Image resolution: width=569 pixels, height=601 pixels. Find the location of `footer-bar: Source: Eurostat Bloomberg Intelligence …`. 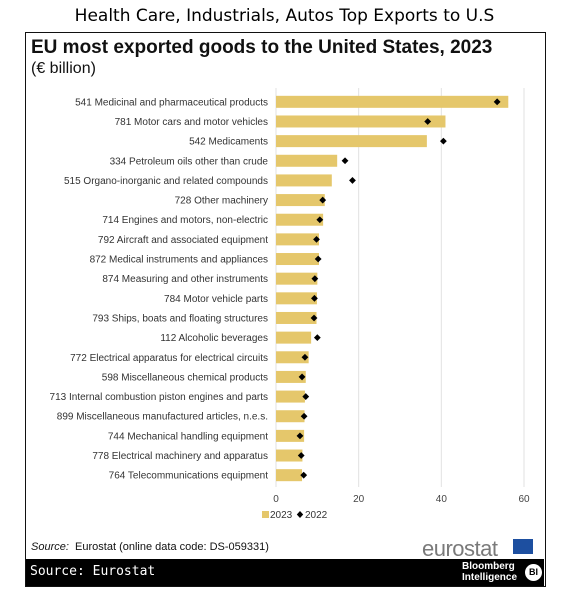

footer-bar: Source: Eurostat Bloomberg Intelligence … is located at coordinates (285, 572).